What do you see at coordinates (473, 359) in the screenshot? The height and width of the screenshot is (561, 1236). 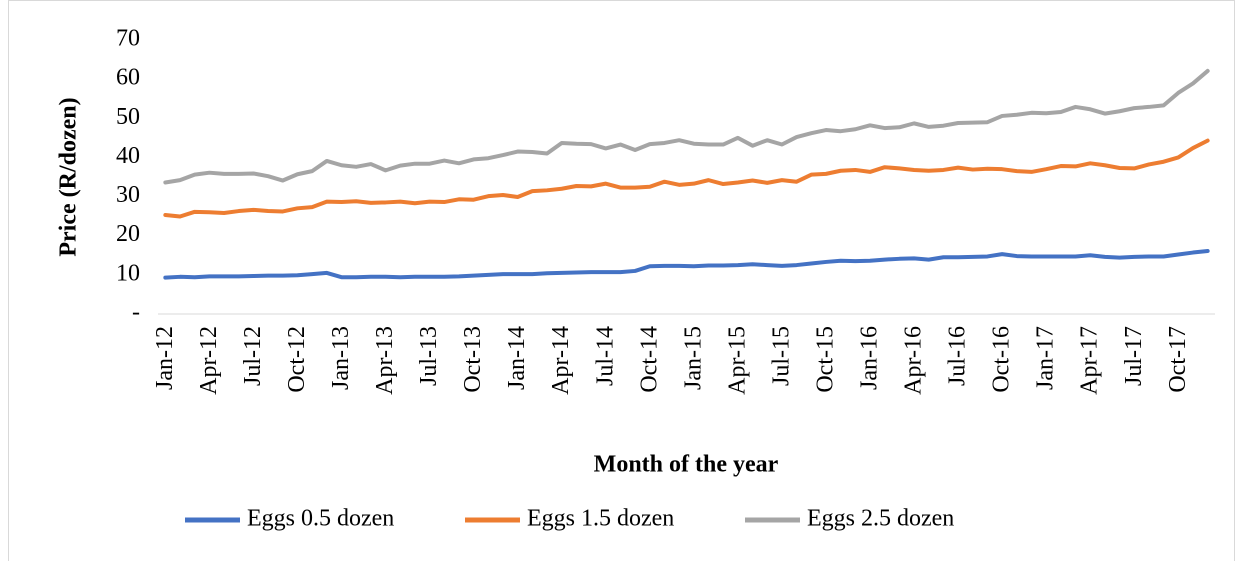 I see `x-tick-label: Oct-13` at bounding box center [473, 359].